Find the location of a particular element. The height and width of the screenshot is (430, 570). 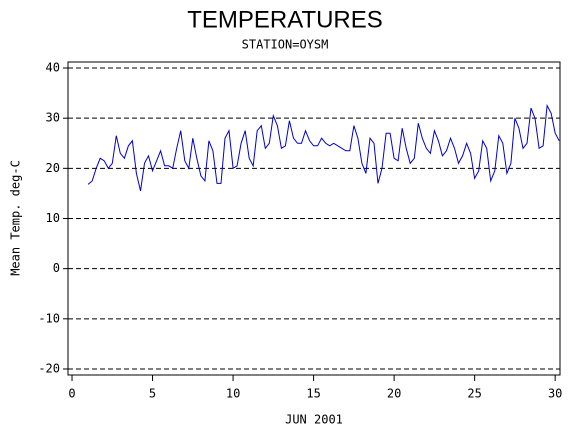

y-tick-label: 20 is located at coordinates (53, 168).